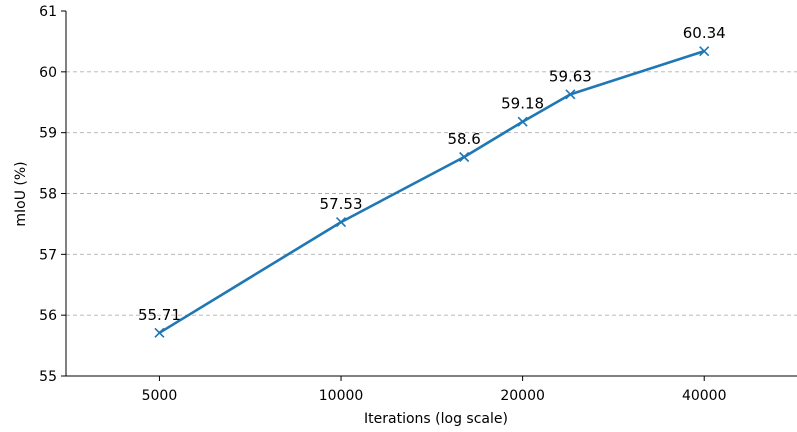 The height and width of the screenshot is (432, 797). What do you see at coordinates (21, 193) in the screenshot?
I see `y-axis-label: mIoU (%)` at bounding box center [21, 193].